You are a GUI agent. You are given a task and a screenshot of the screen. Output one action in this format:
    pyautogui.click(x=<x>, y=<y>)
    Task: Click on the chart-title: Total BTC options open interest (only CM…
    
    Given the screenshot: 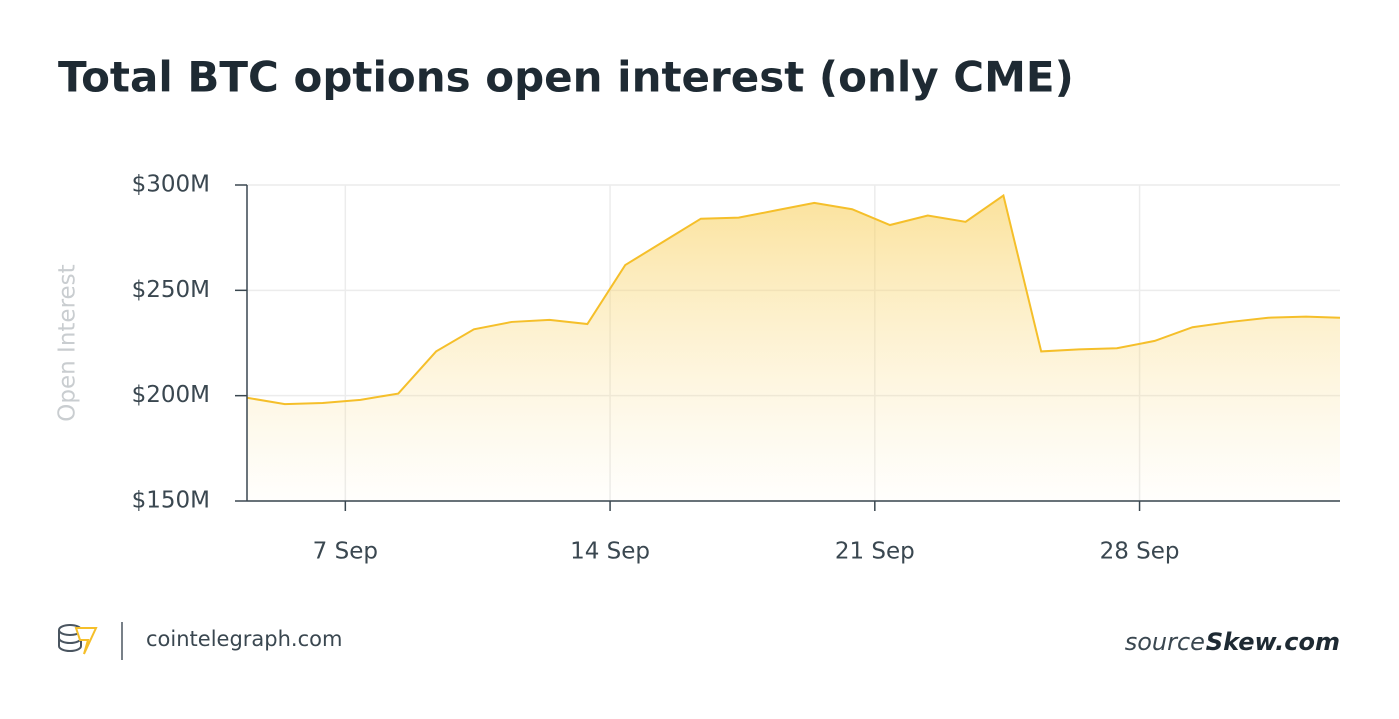 What is the action you would take?
    pyautogui.click(x=566, y=77)
    